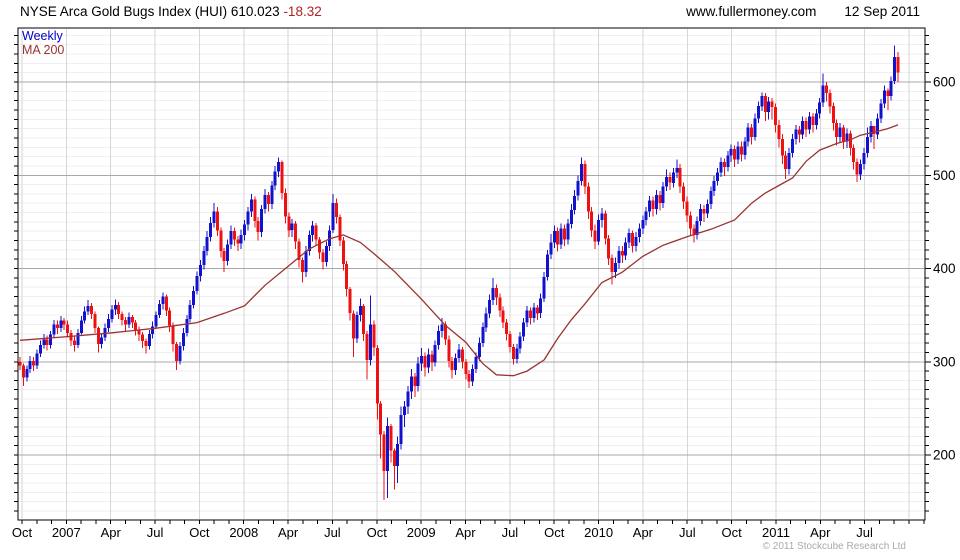 Image resolution: width=960 pixels, height=560 pixels. Describe the element at coordinates (944, 82) in the screenshot. I see `svg-text: 600` at that location.